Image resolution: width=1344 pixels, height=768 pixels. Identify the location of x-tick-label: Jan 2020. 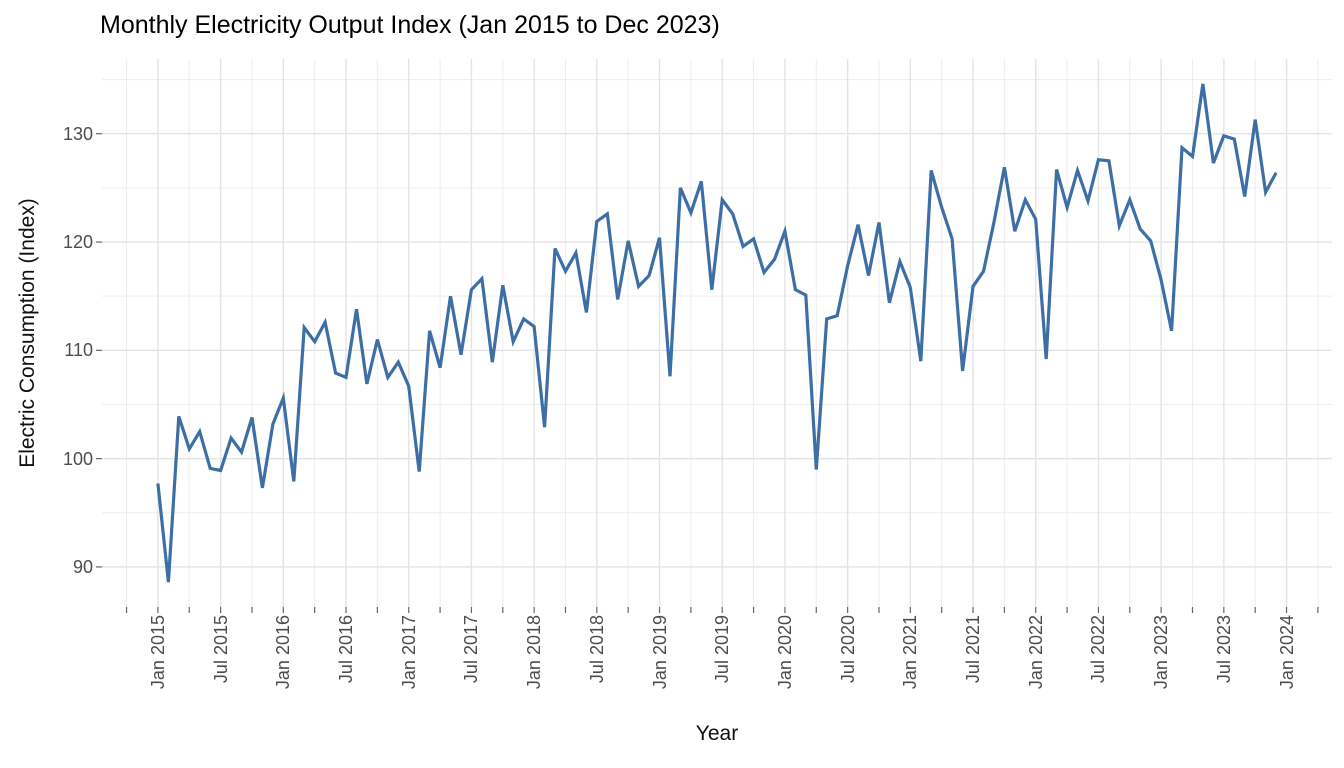
(784, 652).